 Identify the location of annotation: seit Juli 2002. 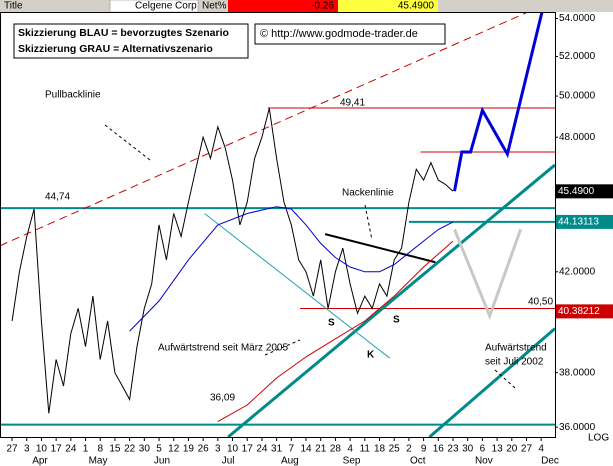
(514, 362).